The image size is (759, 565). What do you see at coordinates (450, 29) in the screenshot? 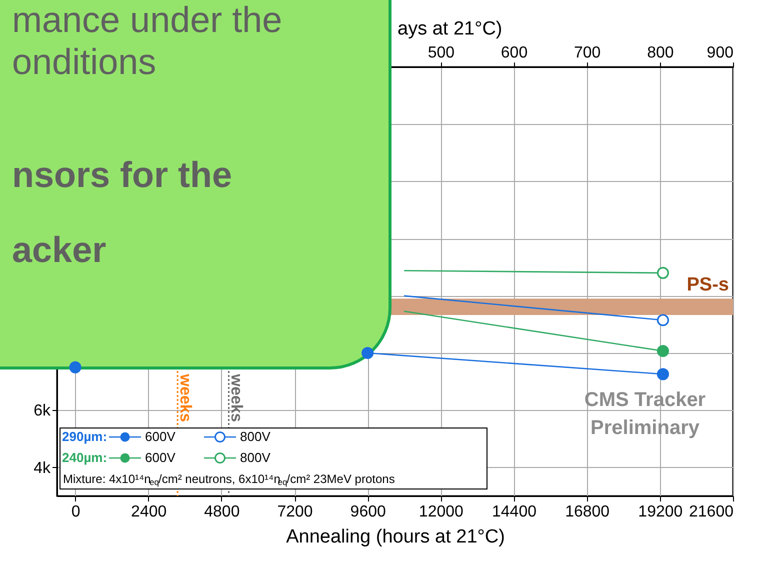
I see `x2-axis-title: ays at 21°C)` at bounding box center [450, 29].